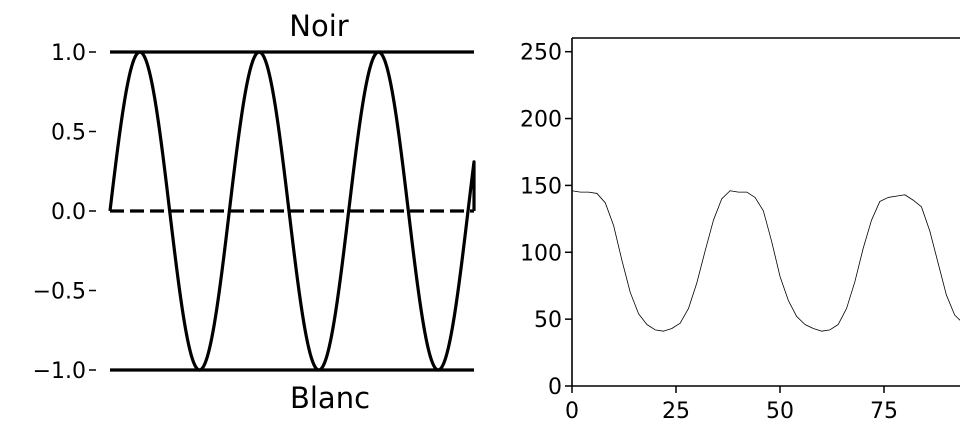 This screenshot has width=960, height=427. Describe the element at coordinates (572, 411) in the screenshot. I see `right-x-tick-label: 0` at that location.